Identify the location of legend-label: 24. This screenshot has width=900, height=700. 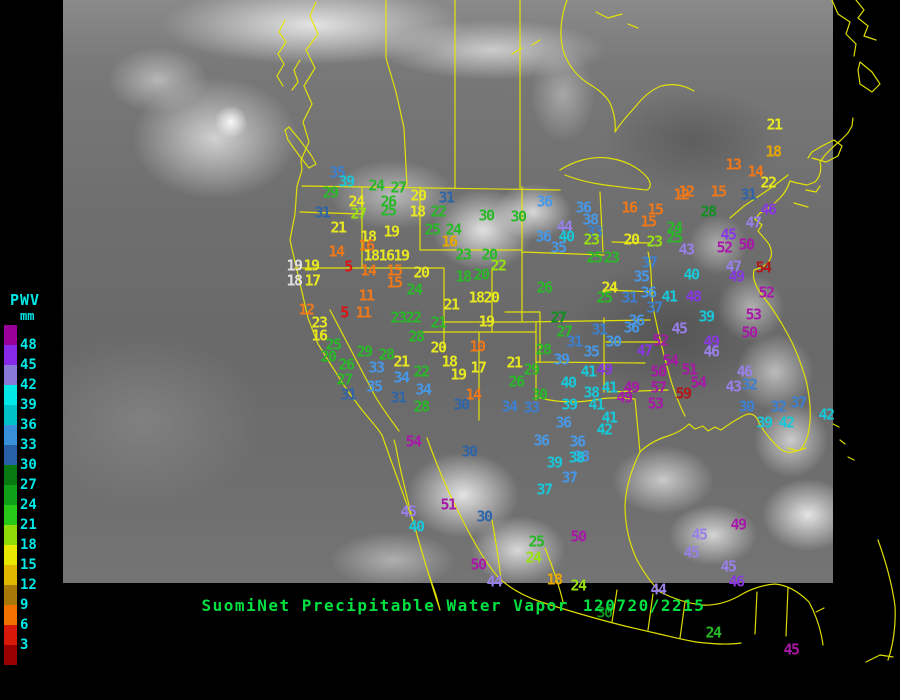
(28, 505).